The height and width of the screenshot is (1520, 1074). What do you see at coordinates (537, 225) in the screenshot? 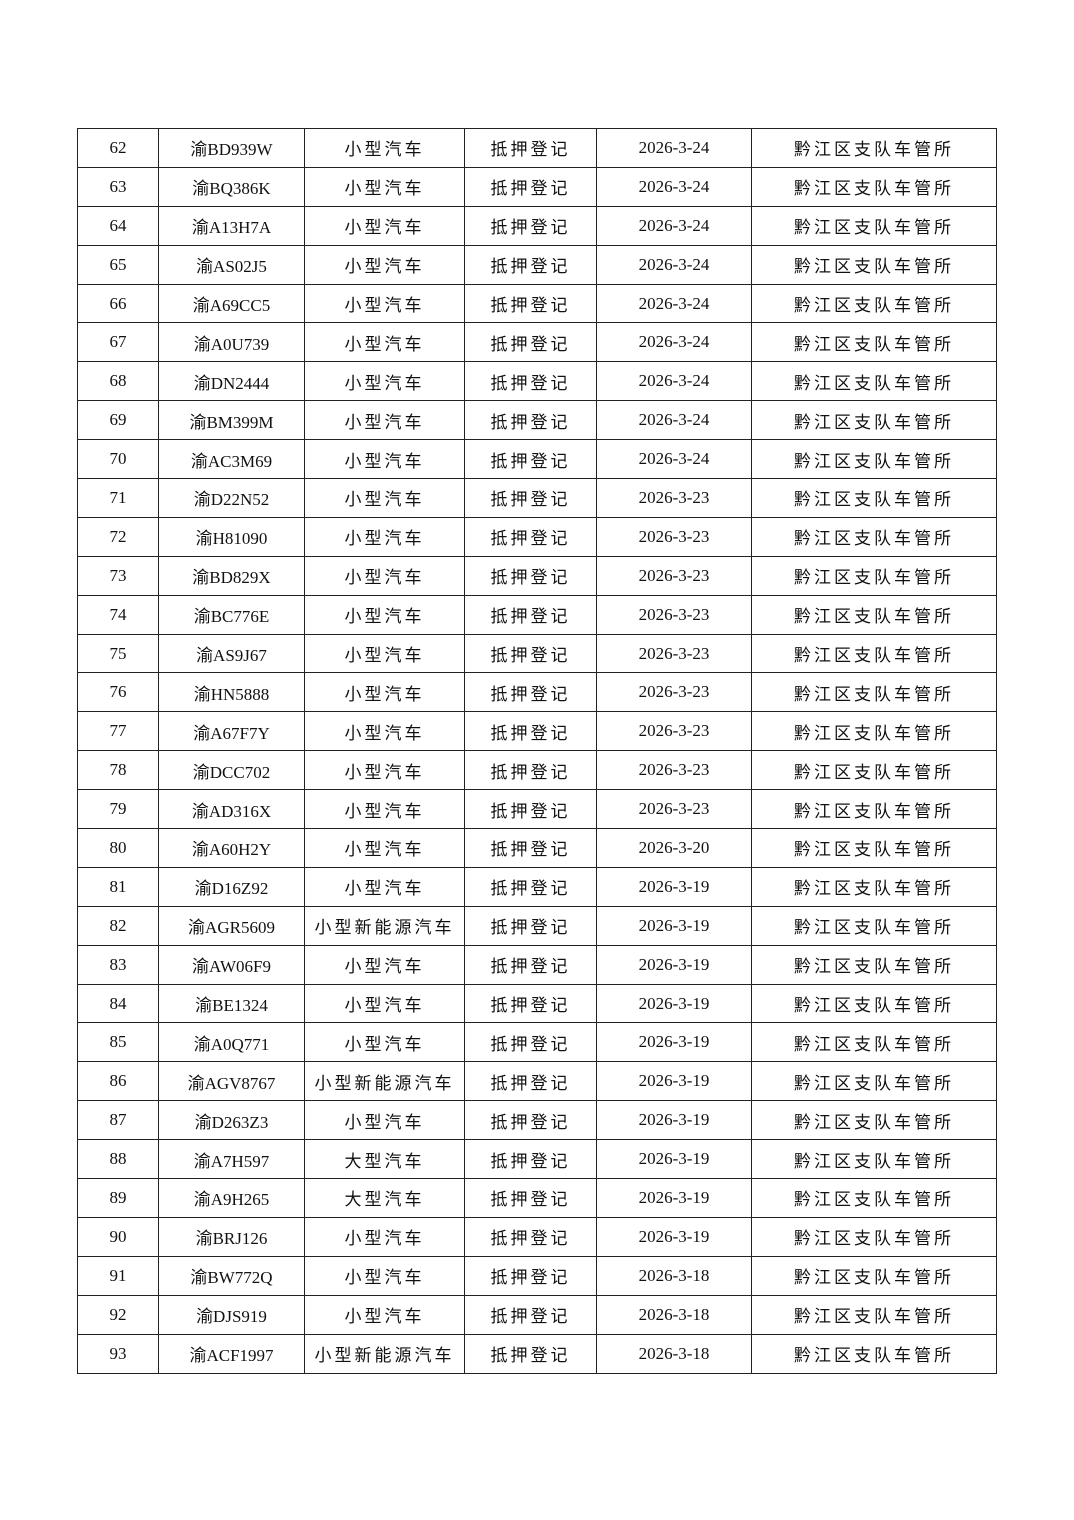
I see `table-row: 64 渝A13H7A 小型汽车 抵押登记 2026-3-24 黔江区支队车管所` at bounding box center [537, 225].